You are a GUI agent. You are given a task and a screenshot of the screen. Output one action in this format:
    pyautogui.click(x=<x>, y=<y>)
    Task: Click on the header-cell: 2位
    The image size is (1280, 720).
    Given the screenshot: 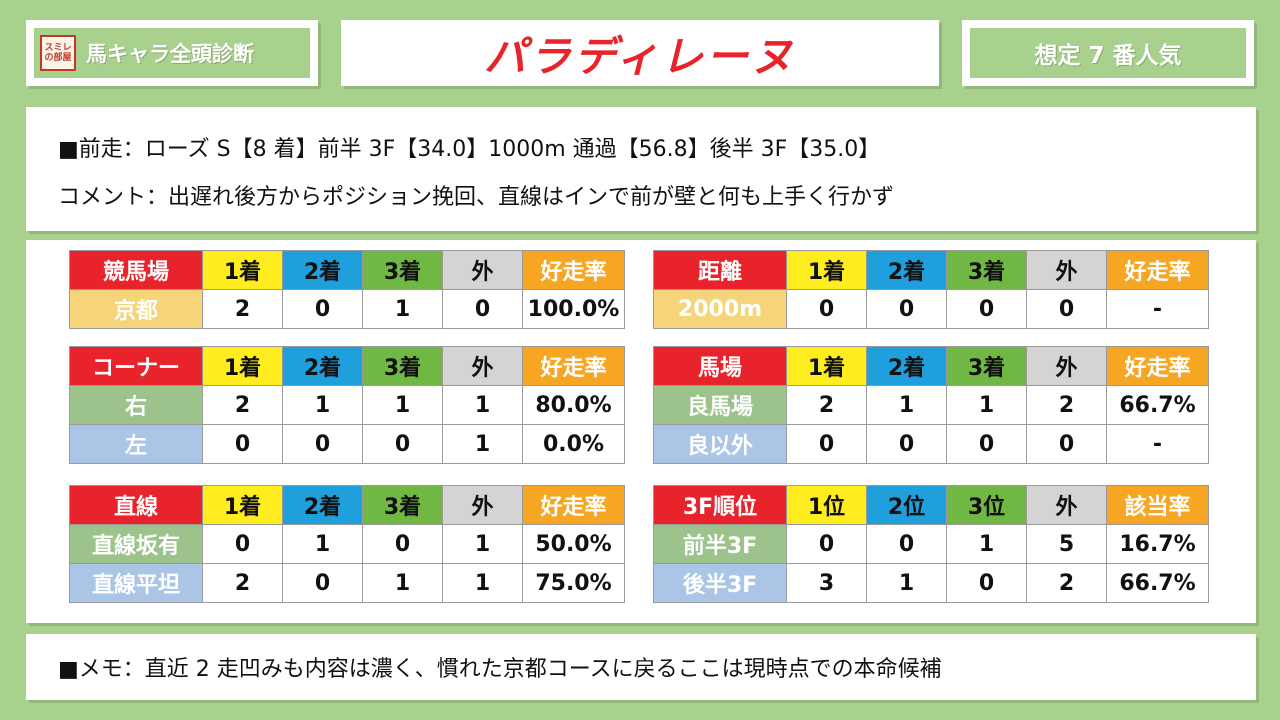 What is the action you would take?
    pyautogui.click(x=906, y=505)
    